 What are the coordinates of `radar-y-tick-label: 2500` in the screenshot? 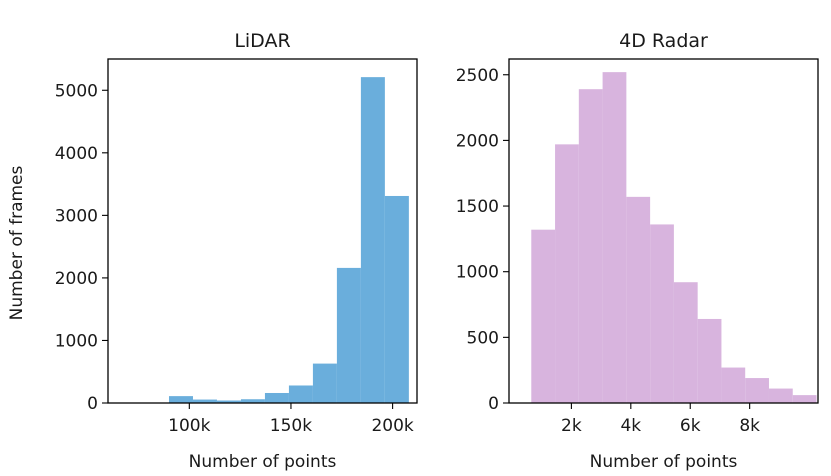 It's located at (477, 76).